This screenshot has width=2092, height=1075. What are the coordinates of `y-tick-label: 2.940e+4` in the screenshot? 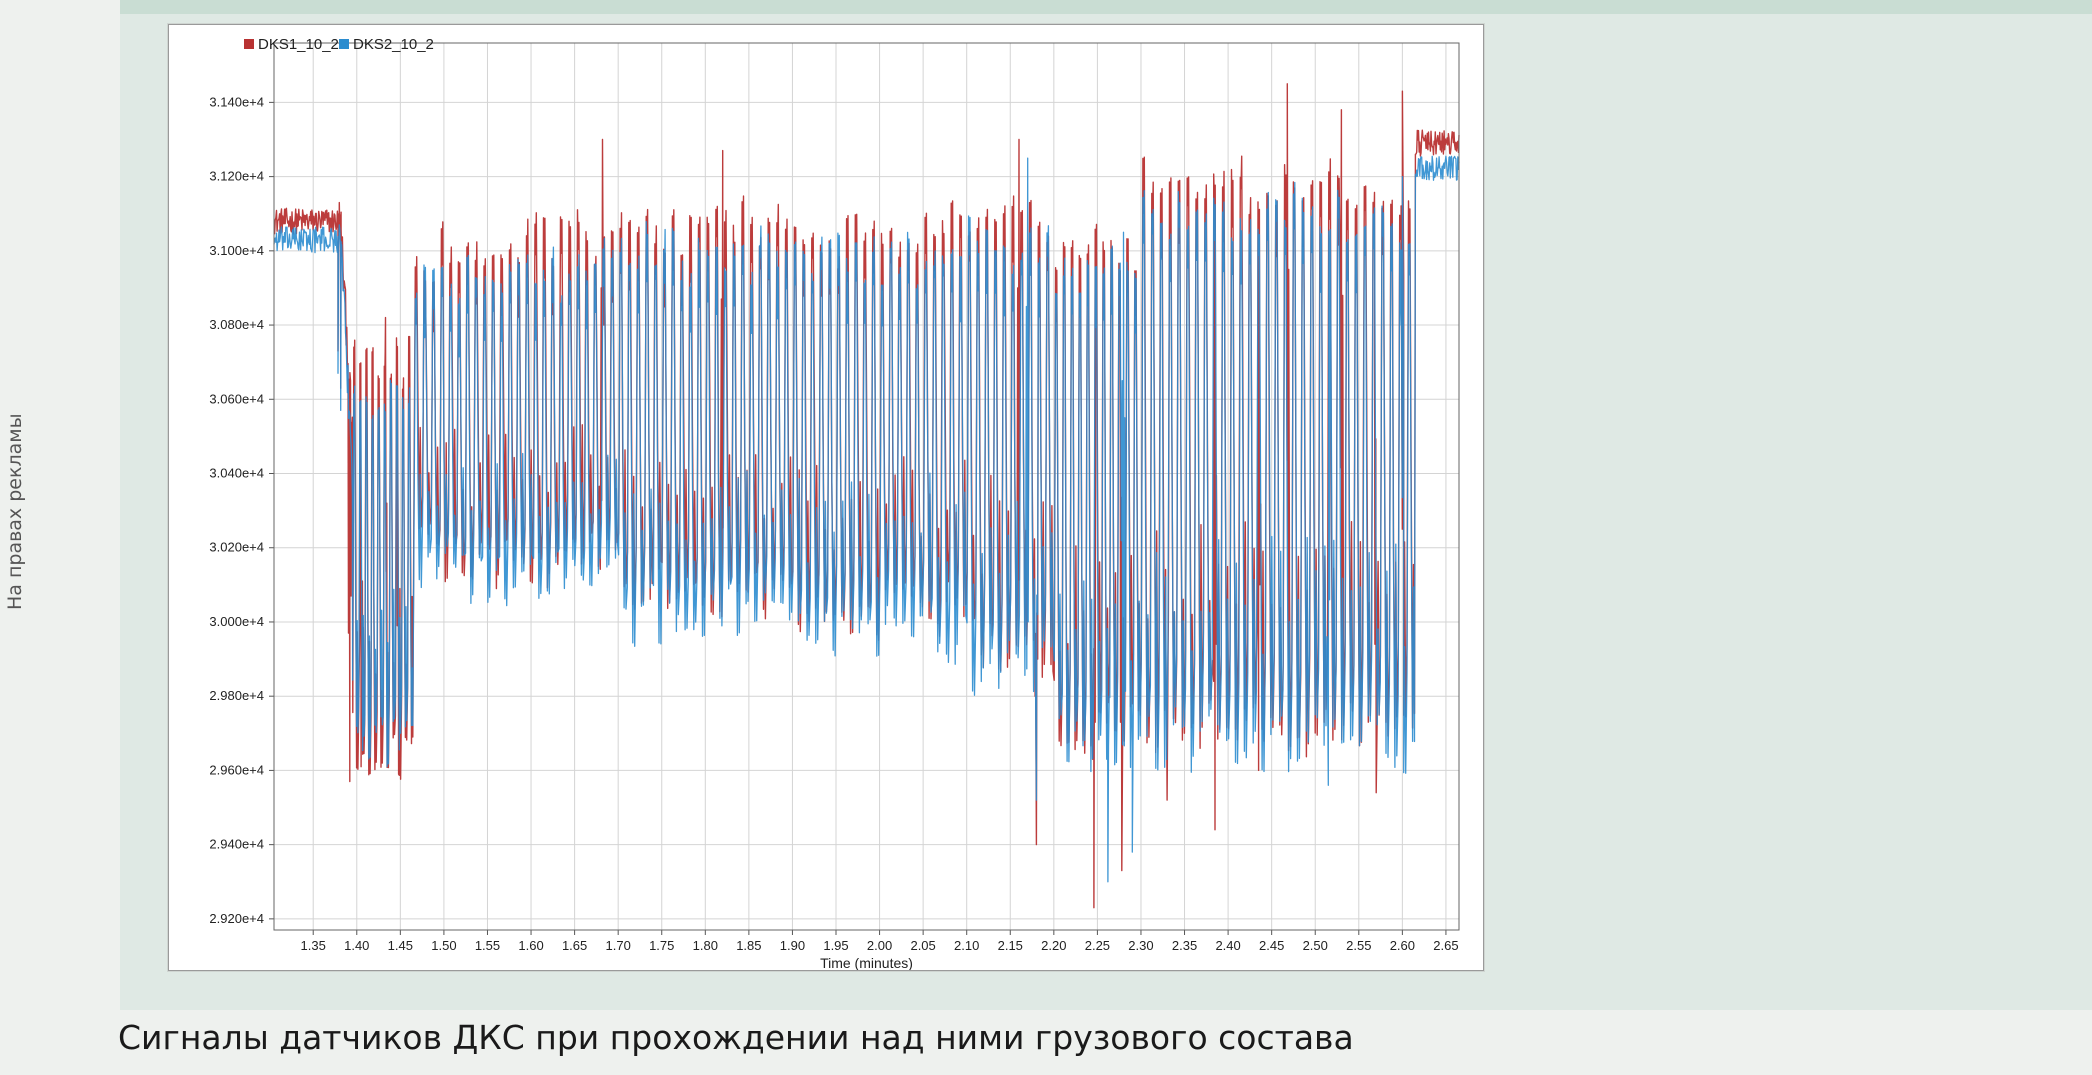 It's located at (236, 844).